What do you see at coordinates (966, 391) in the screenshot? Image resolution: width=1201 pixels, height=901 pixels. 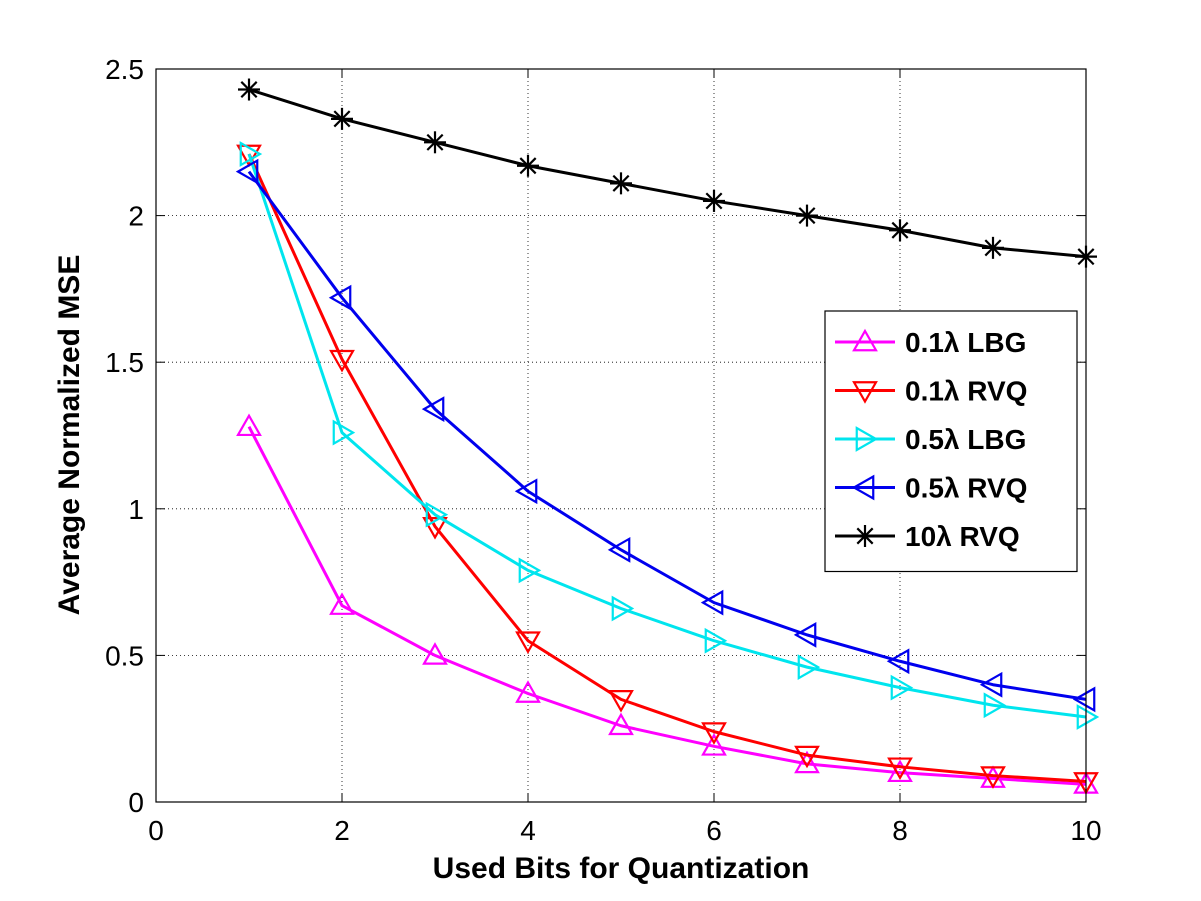 I see `legend-label: 0.1λ RVQ` at bounding box center [966, 391].